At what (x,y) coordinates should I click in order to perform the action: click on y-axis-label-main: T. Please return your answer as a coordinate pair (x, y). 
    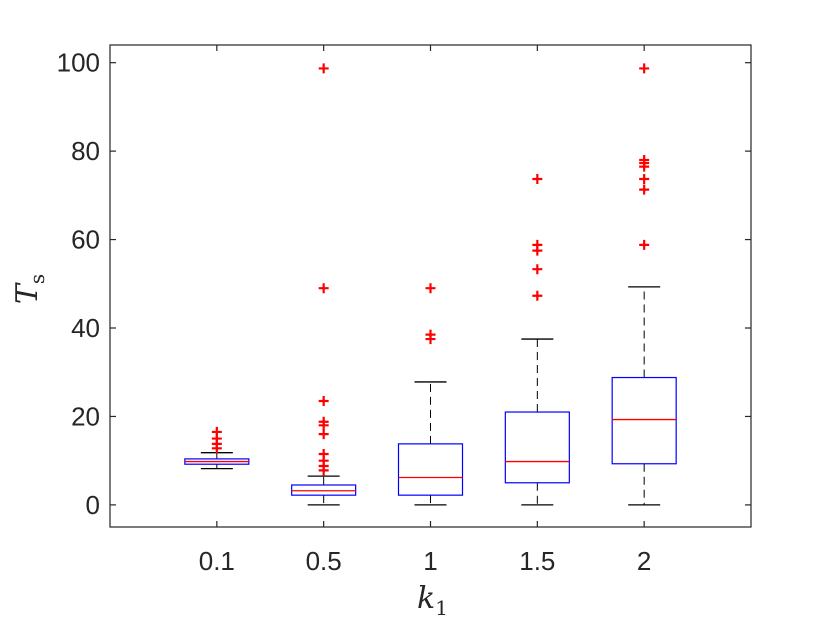
    Looking at the image, I should click on (27, 293).